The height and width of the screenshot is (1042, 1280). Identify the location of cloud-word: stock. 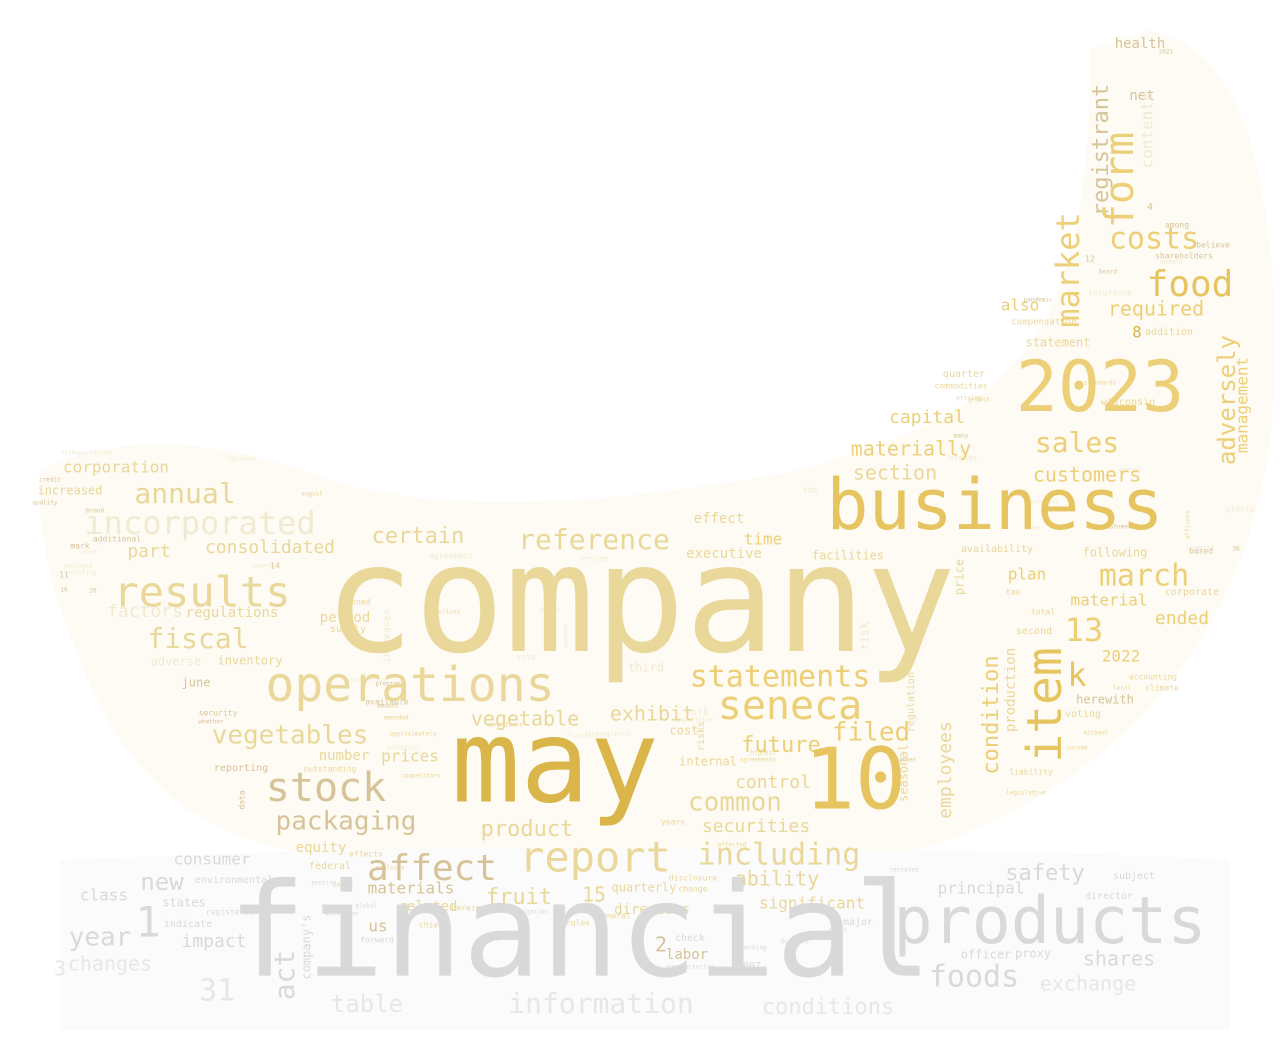
(326, 788).